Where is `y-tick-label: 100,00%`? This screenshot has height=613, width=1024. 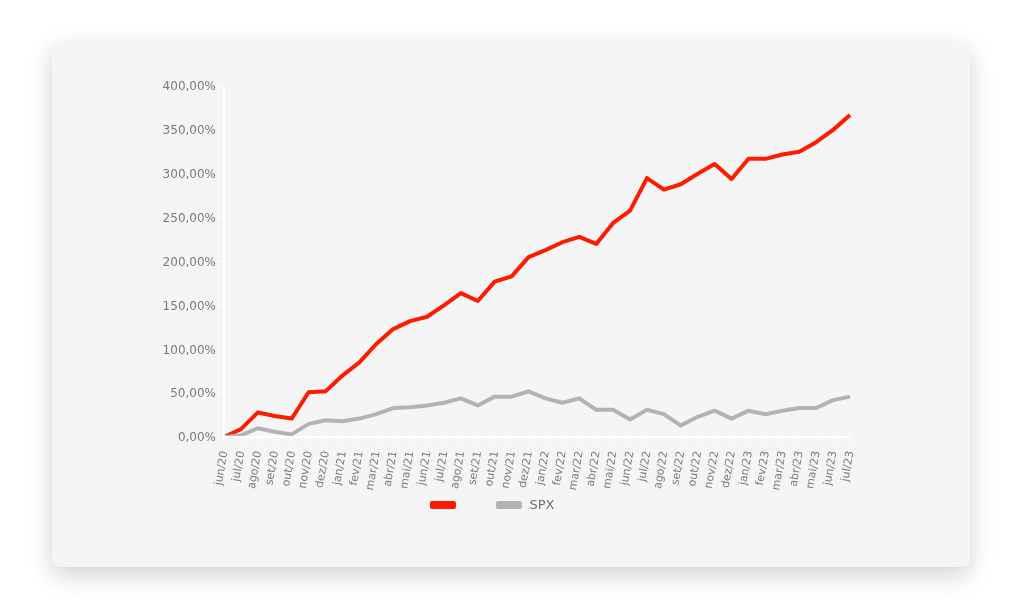 y-tick-label: 100,00% is located at coordinates (189, 349).